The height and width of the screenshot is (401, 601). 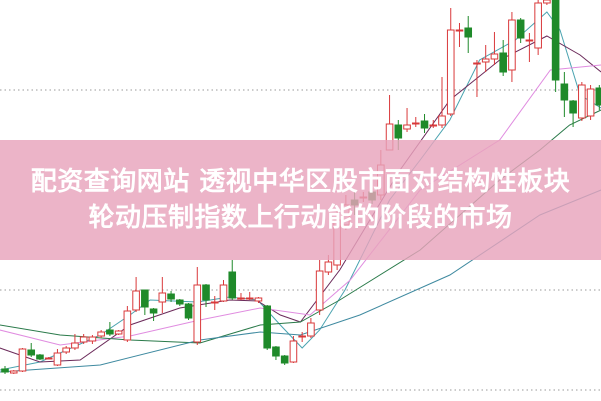 I want to click on title-line-1: 配资查询网站 透视中华区股市面对结构性板块, so click(x=300, y=182).